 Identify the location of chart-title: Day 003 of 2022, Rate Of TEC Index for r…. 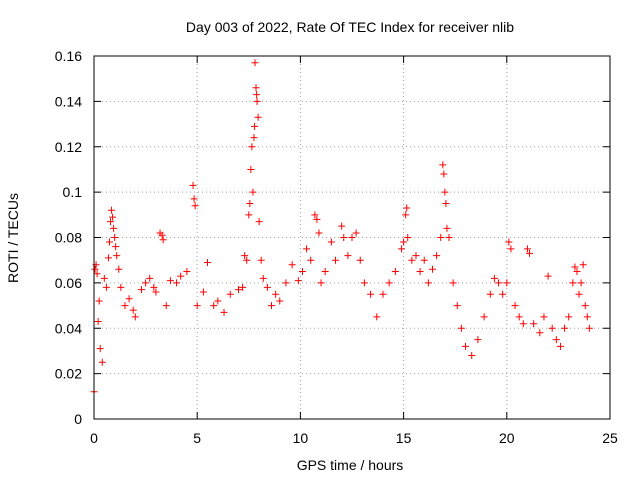
(350, 27).